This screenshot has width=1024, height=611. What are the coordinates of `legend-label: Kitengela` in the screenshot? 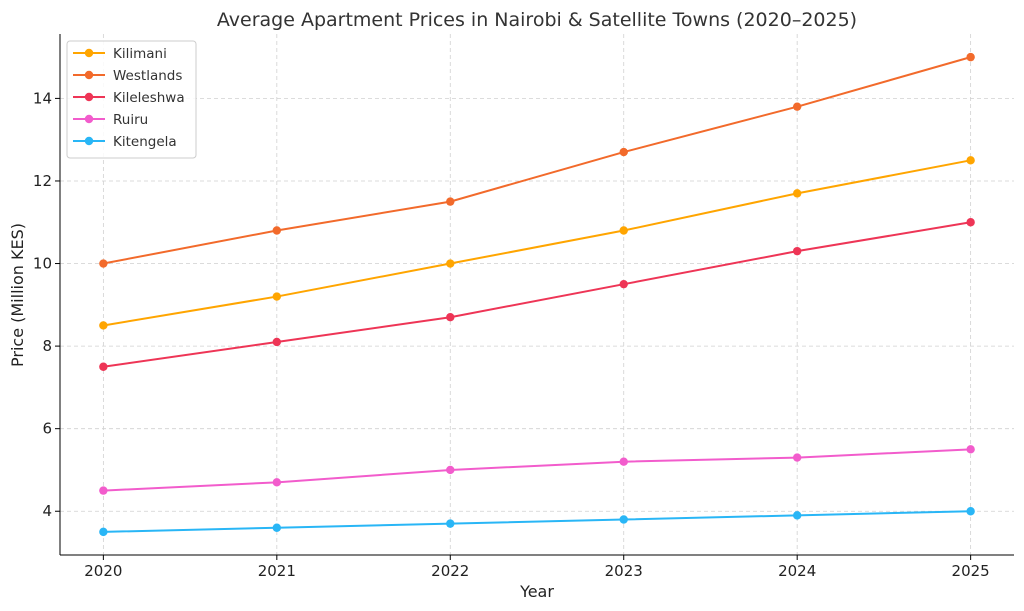 It's located at (145, 142).